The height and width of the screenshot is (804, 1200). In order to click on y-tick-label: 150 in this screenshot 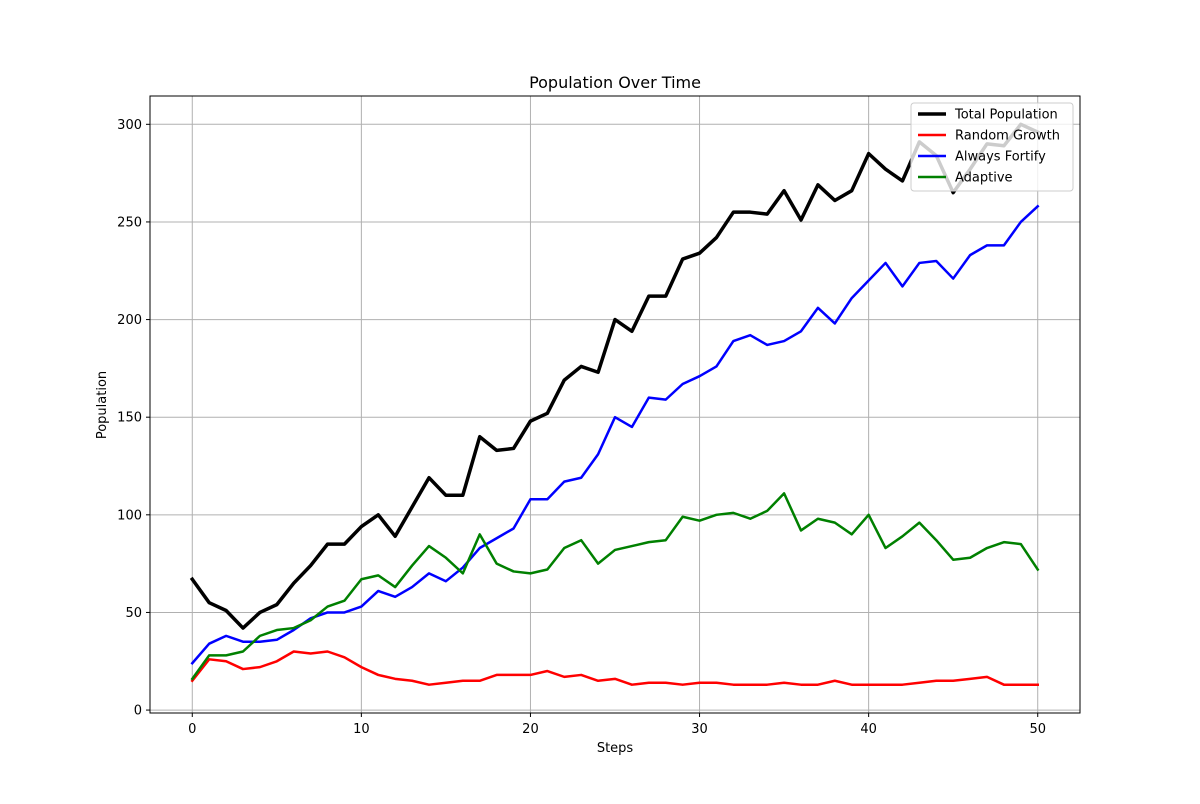, I will do `click(129, 418)`.